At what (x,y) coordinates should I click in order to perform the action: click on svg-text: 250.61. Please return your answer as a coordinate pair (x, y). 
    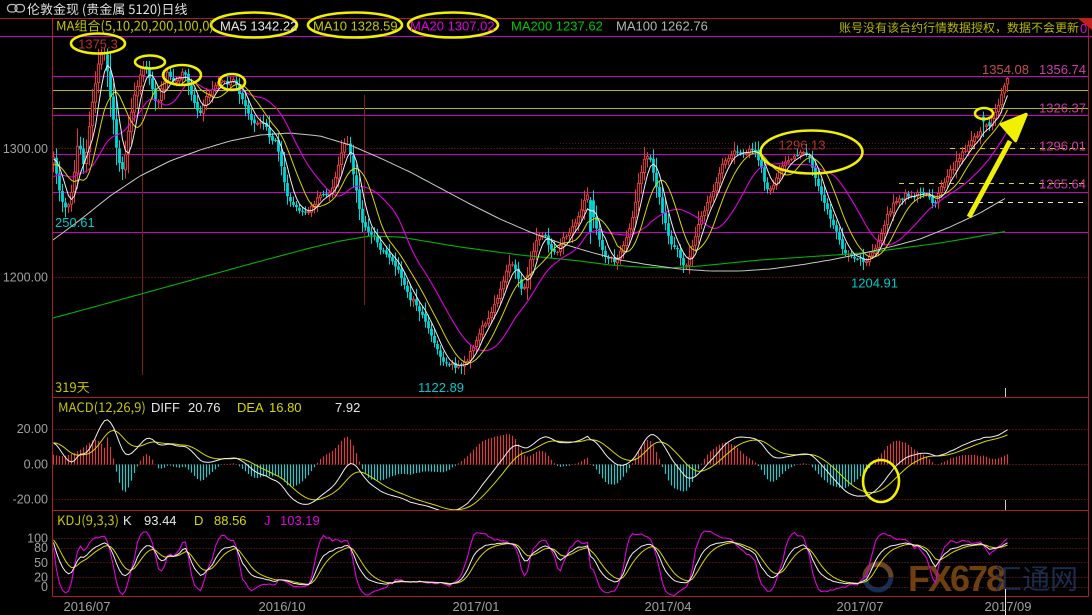
    Looking at the image, I should click on (75, 222).